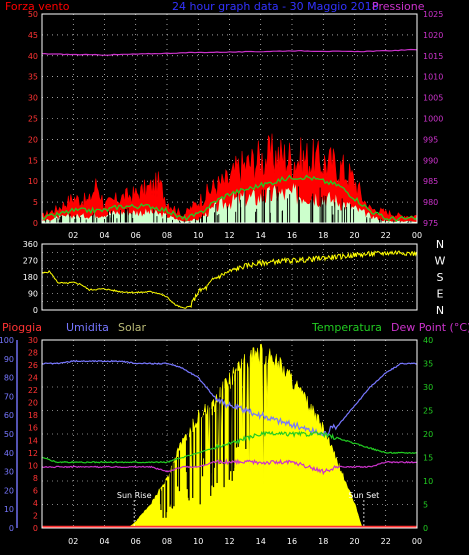 Image resolution: width=469 pixels, height=555 pixels. What do you see at coordinates (33, 428) in the screenshot?
I see `humidity-y-tick-label: 16` at bounding box center [33, 428].